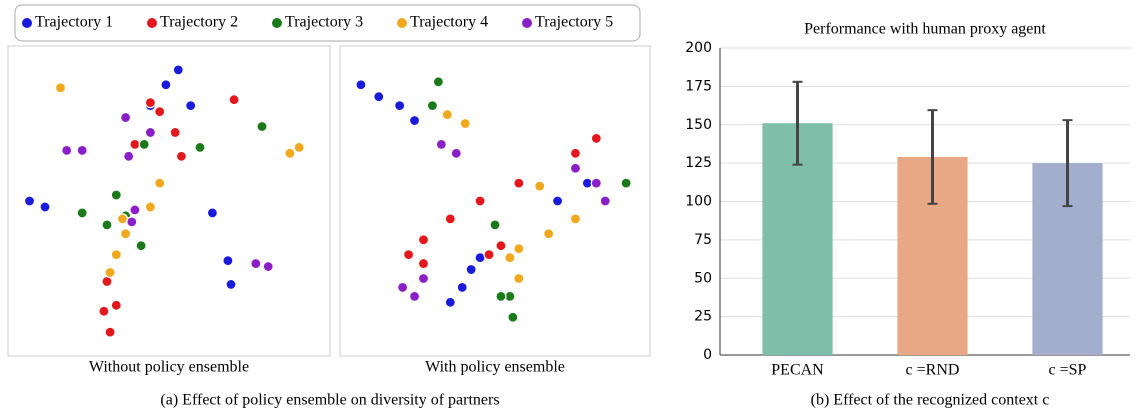  Describe the element at coordinates (698, 48) in the screenshot. I see `y-tick-label: 200` at that location.